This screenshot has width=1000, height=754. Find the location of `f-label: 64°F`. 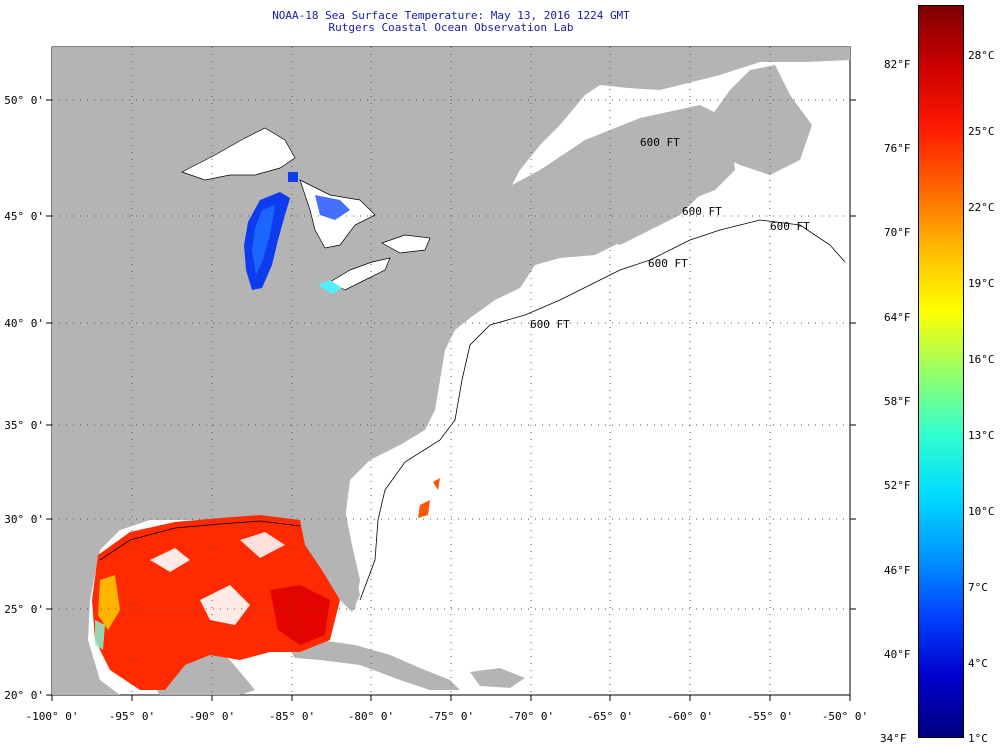

f-label: 64°F is located at coordinates (897, 317).